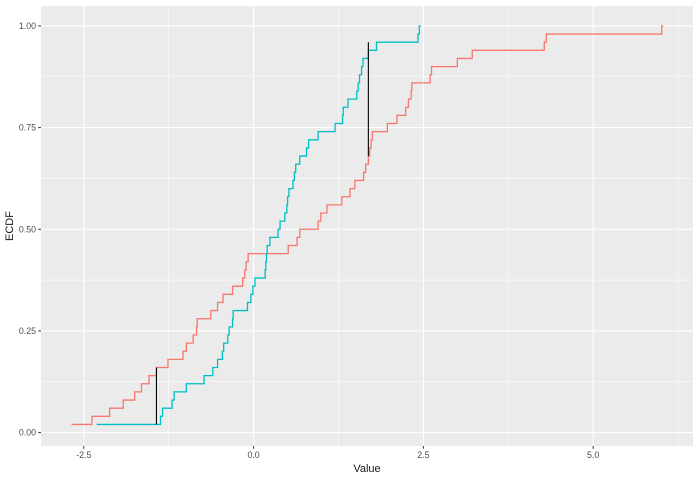  Describe the element at coordinates (593, 455) in the screenshot. I see `x-tick-label: 5.0` at that location.